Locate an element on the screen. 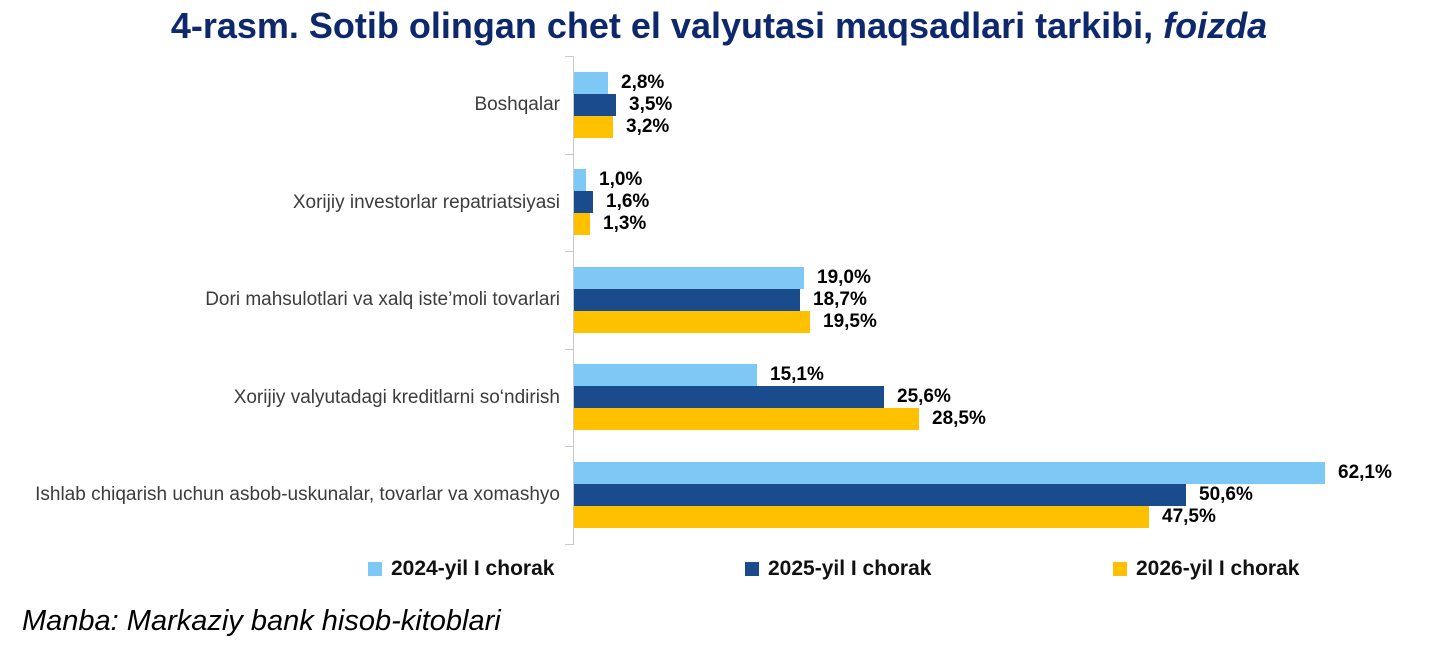 Image resolution: width=1438 pixels, height=658 pixels. y-axis-line is located at coordinates (573, 300).